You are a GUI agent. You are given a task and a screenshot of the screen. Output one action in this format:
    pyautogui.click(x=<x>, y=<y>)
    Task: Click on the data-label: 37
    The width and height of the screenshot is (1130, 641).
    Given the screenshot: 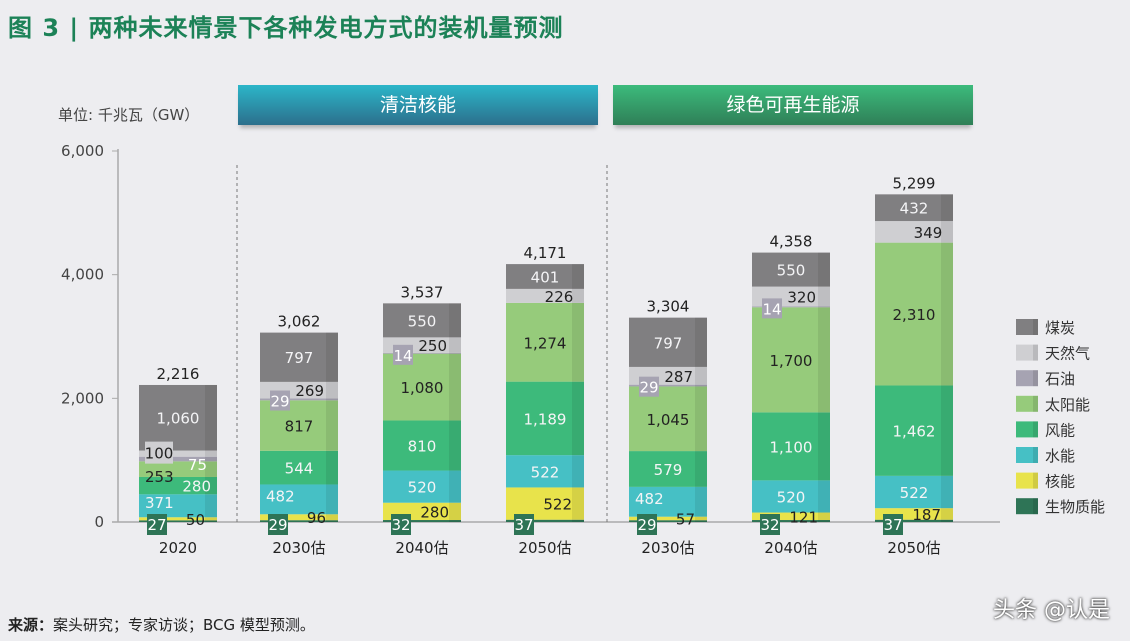 What is the action you would take?
    pyautogui.click(x=892, y=525)
    